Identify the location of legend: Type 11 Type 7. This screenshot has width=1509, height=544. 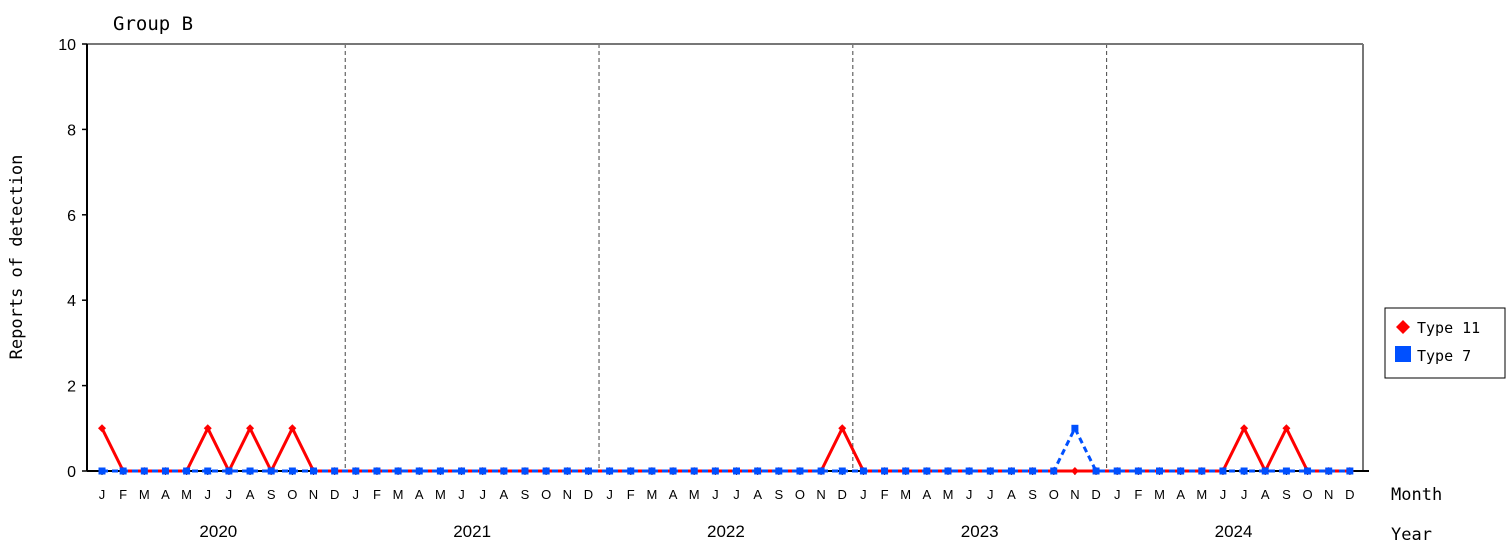
(1445, 343).